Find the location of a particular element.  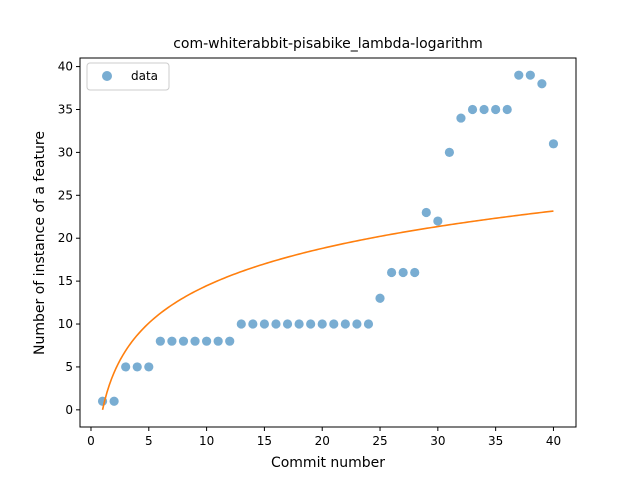

legend-box is located at coordinates (128, 76).